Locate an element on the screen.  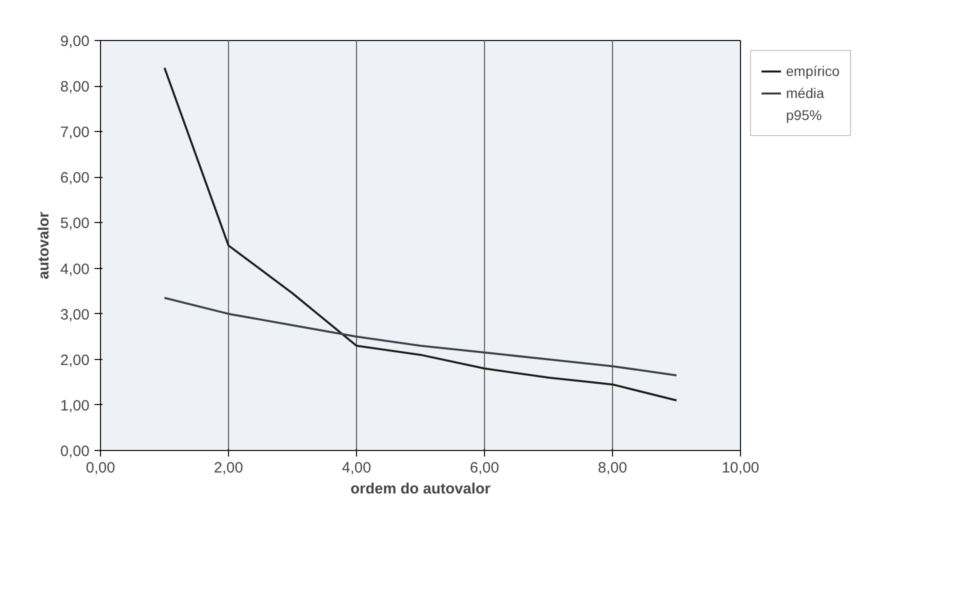
x-tick-label: 0,00 is located at coordinates (101, 468).